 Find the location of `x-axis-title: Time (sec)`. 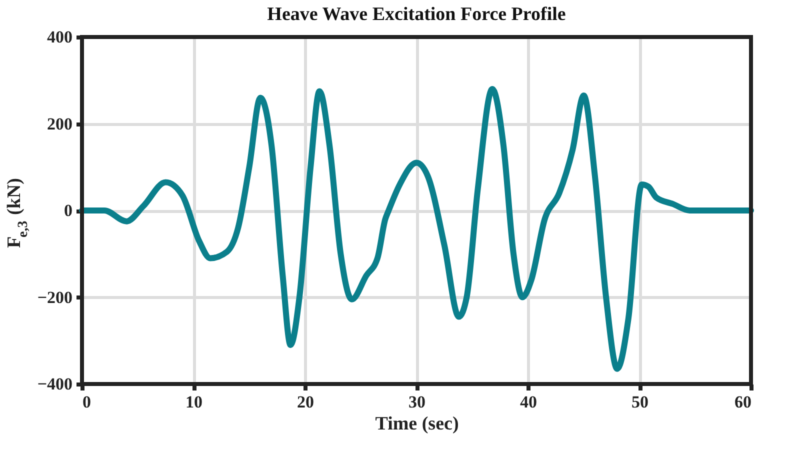

x-axis-title: Time (sec) is located at coordinates (417, 424).